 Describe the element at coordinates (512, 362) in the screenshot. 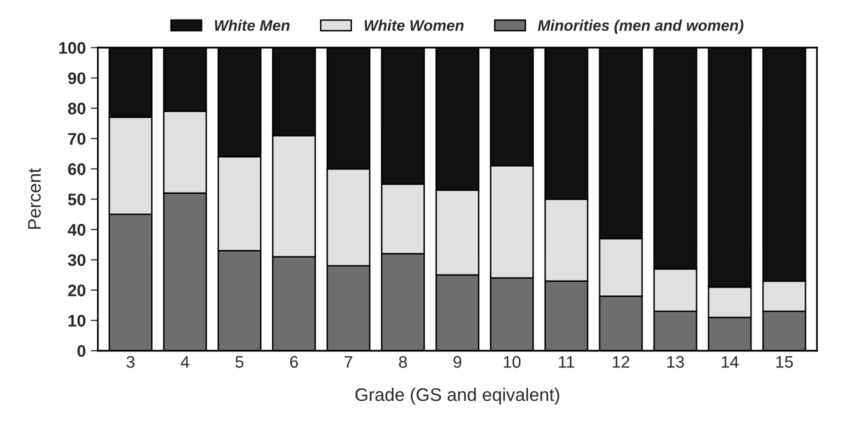

I see `x-tick-label: 10` at that location.